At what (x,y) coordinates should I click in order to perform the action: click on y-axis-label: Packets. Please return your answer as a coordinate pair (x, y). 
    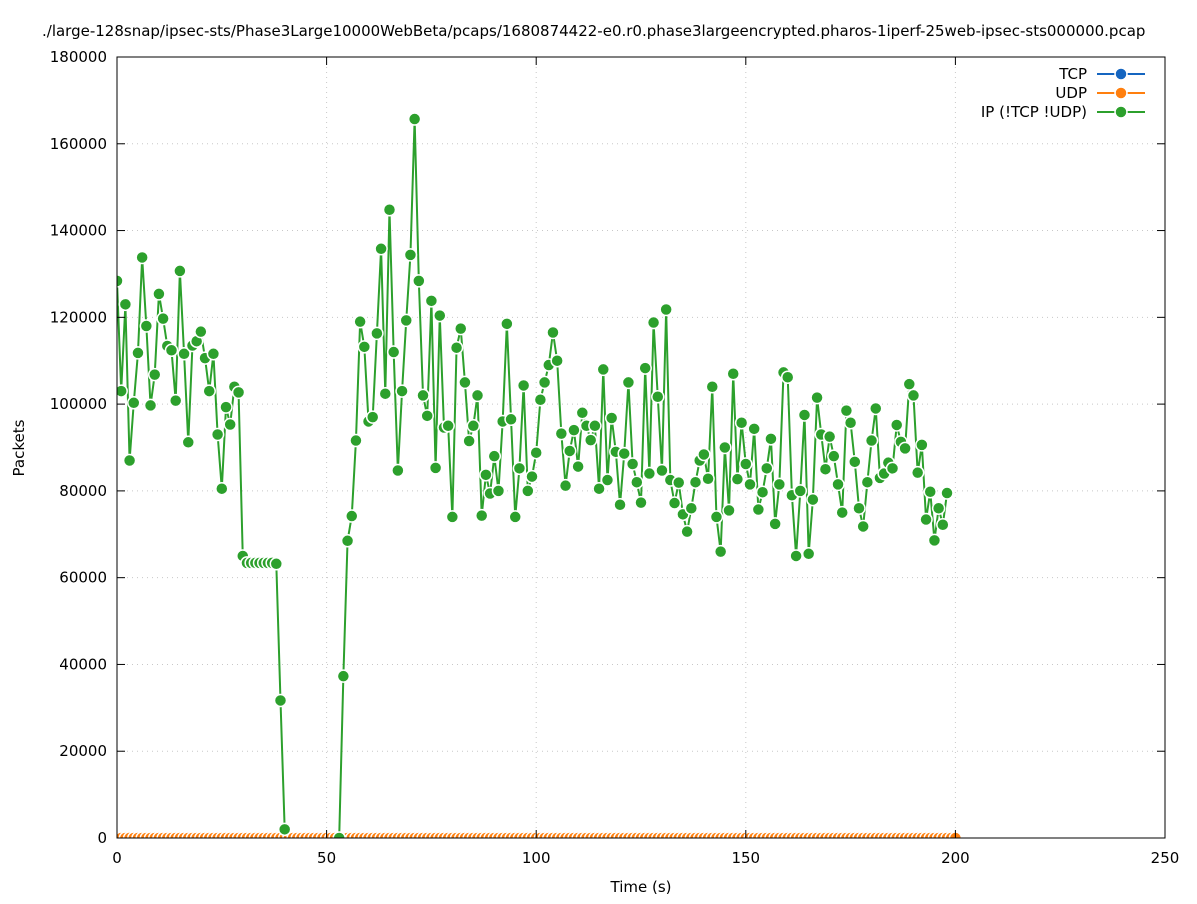
    Looking at the image, I should click on (19, 447).